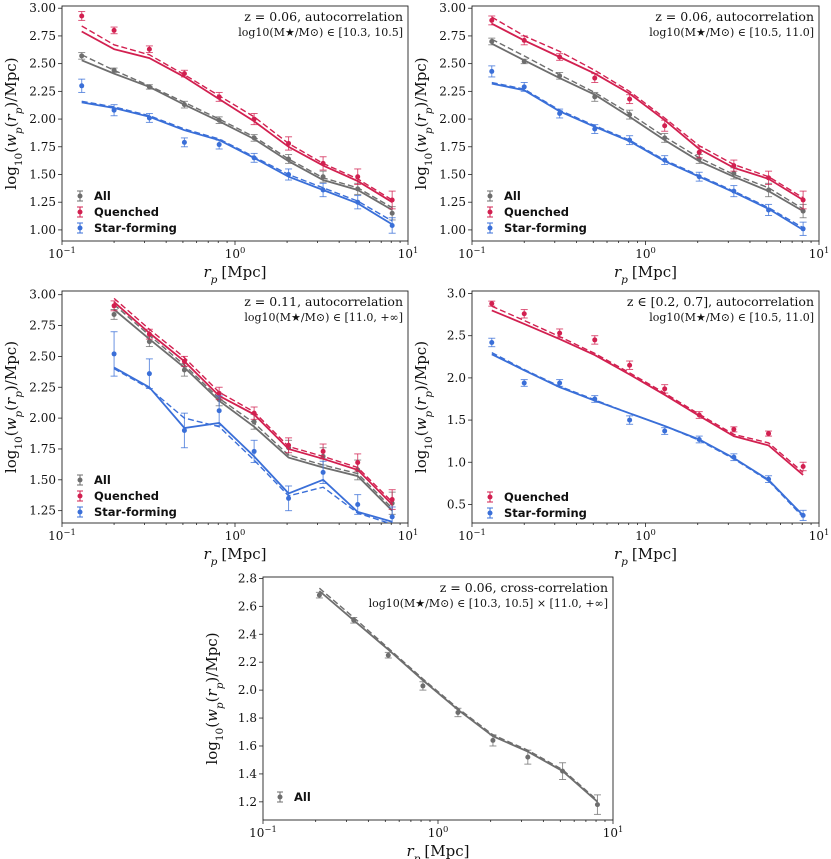  I want to click on panel-title: z ∈ [0.2, 0.7], autocorrelation, so click(720, 301).